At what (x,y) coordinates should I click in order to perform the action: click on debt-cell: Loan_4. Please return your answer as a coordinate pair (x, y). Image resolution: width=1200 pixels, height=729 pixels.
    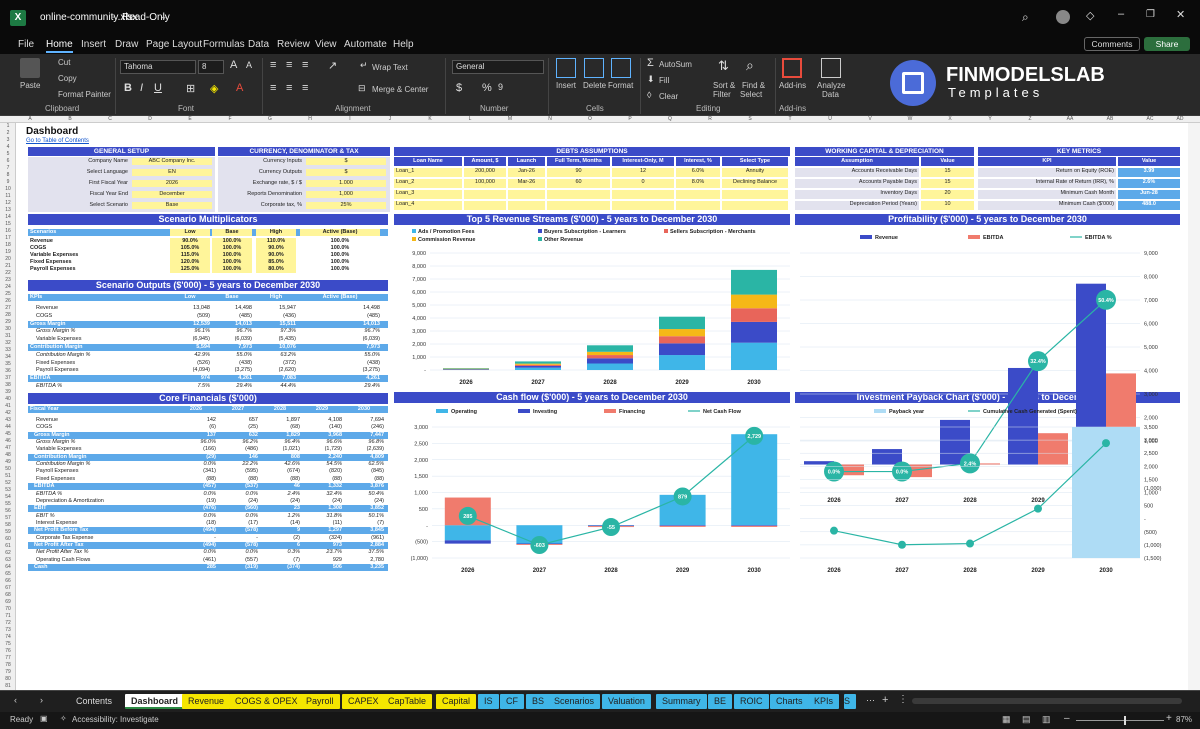
    Looking at the image, I should click on (428, 205).